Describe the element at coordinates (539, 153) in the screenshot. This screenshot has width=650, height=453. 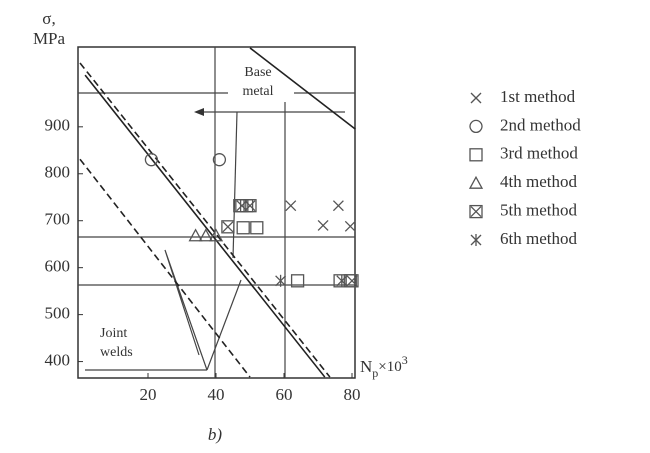
I see `legend-label: 3rd method` at that location.